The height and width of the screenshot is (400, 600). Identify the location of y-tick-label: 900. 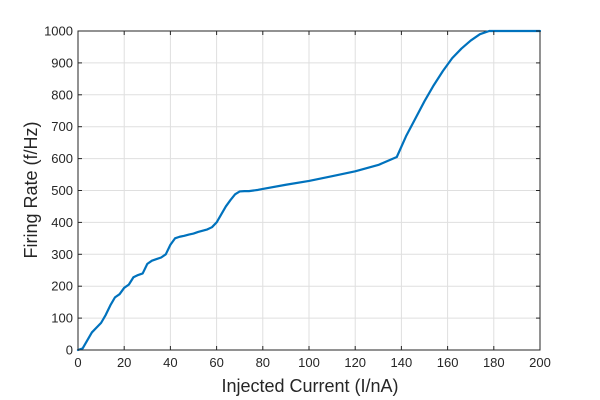
(62, 62).